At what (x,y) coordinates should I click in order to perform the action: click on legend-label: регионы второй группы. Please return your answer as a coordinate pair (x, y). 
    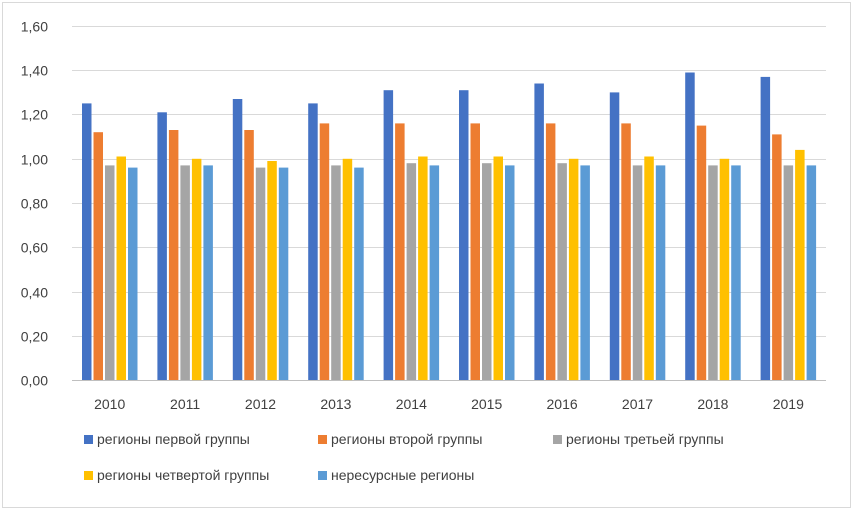
    Looking at the image, I should click on (406, 439).